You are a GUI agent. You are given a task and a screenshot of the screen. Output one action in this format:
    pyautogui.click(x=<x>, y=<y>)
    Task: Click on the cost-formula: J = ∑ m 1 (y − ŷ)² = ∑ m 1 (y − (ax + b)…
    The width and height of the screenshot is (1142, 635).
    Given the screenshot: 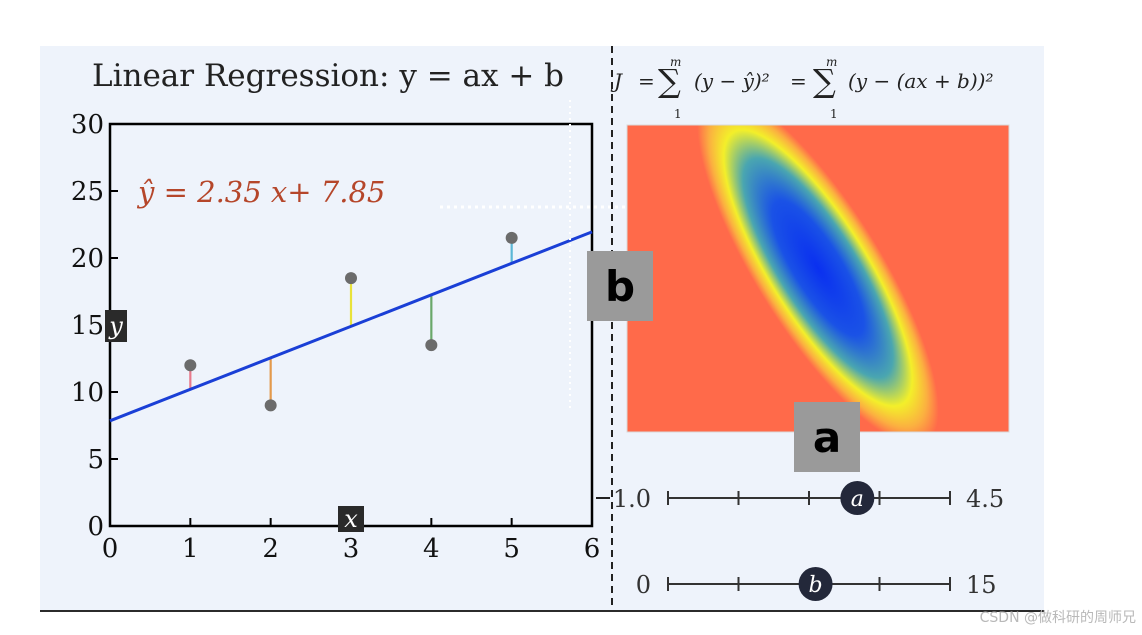 What is the action you would take?
    pyautogui.click(x=801, y=88)
    